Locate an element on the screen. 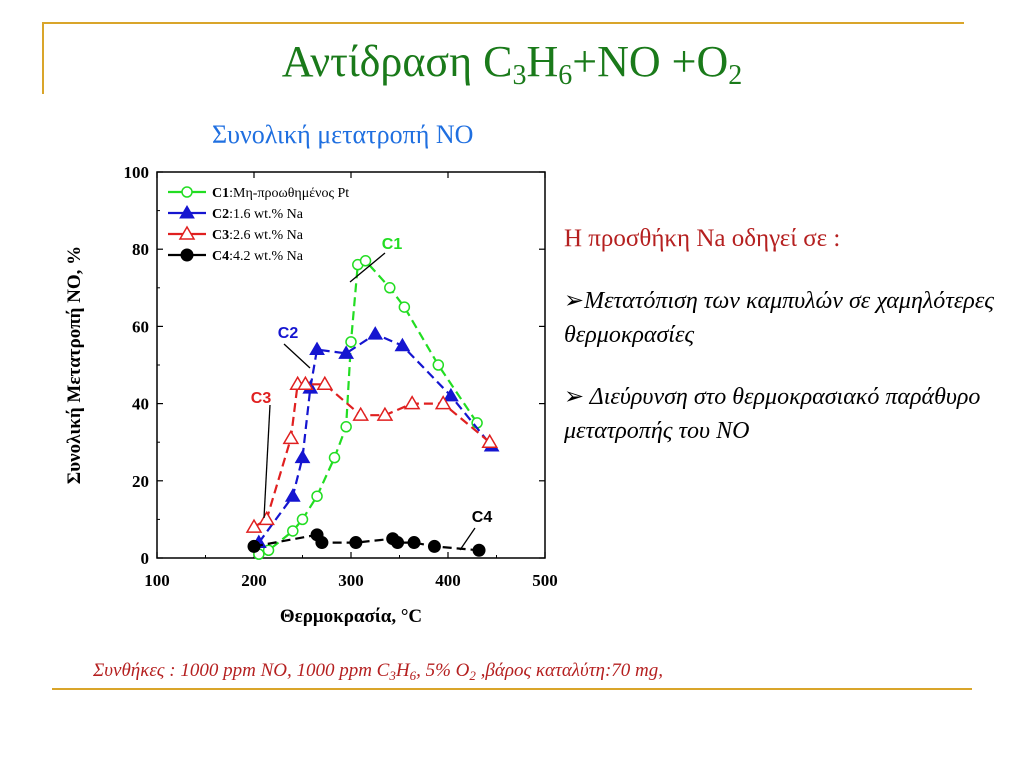 Image resolution: width=1024 pixels, height=768 pixels. legend-label-c4: C4:4.2 wt.% Na is located at coordinates (258, 256).